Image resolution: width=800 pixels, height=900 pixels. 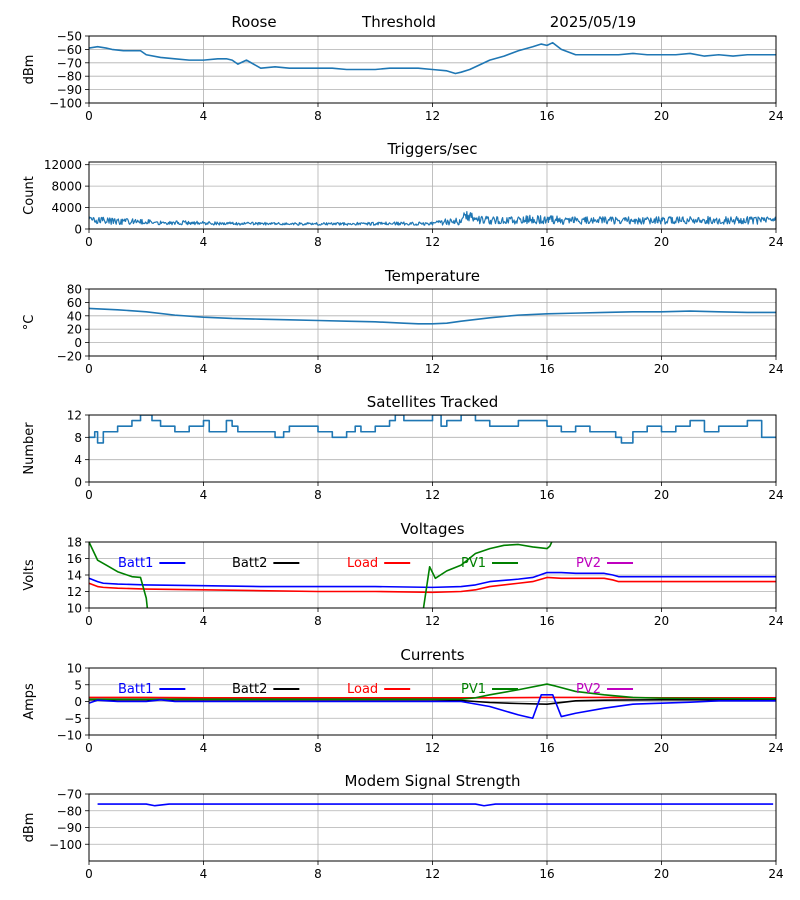 I want to click on y-tick-label: 4000, so click(x=66, y=208).